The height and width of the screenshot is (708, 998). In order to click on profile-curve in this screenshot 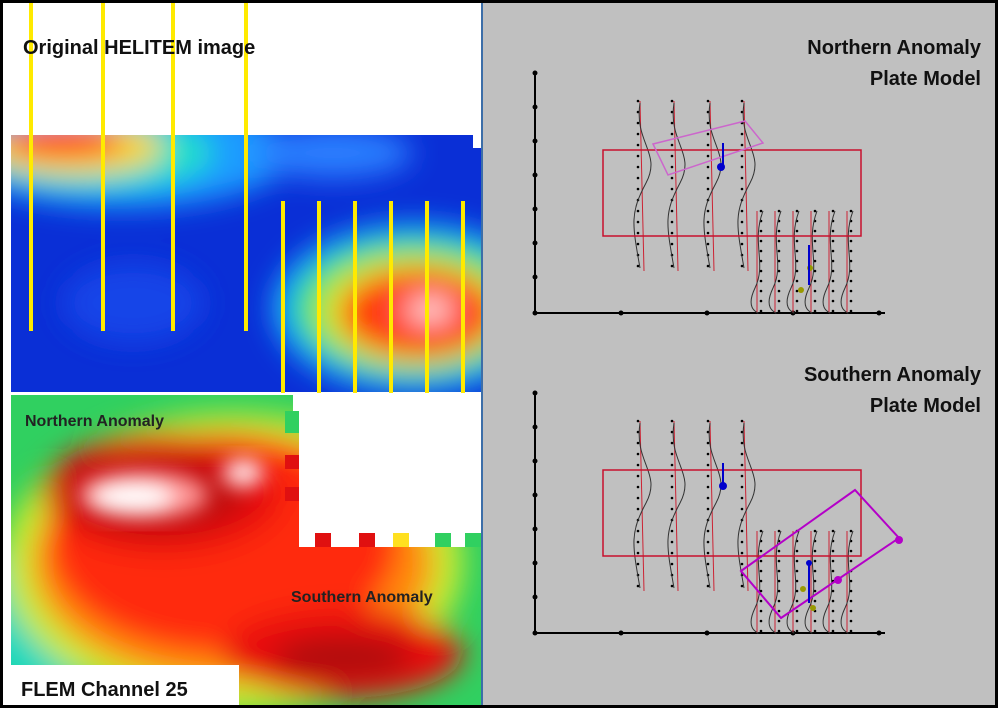, I will do `click(829, 582)`.